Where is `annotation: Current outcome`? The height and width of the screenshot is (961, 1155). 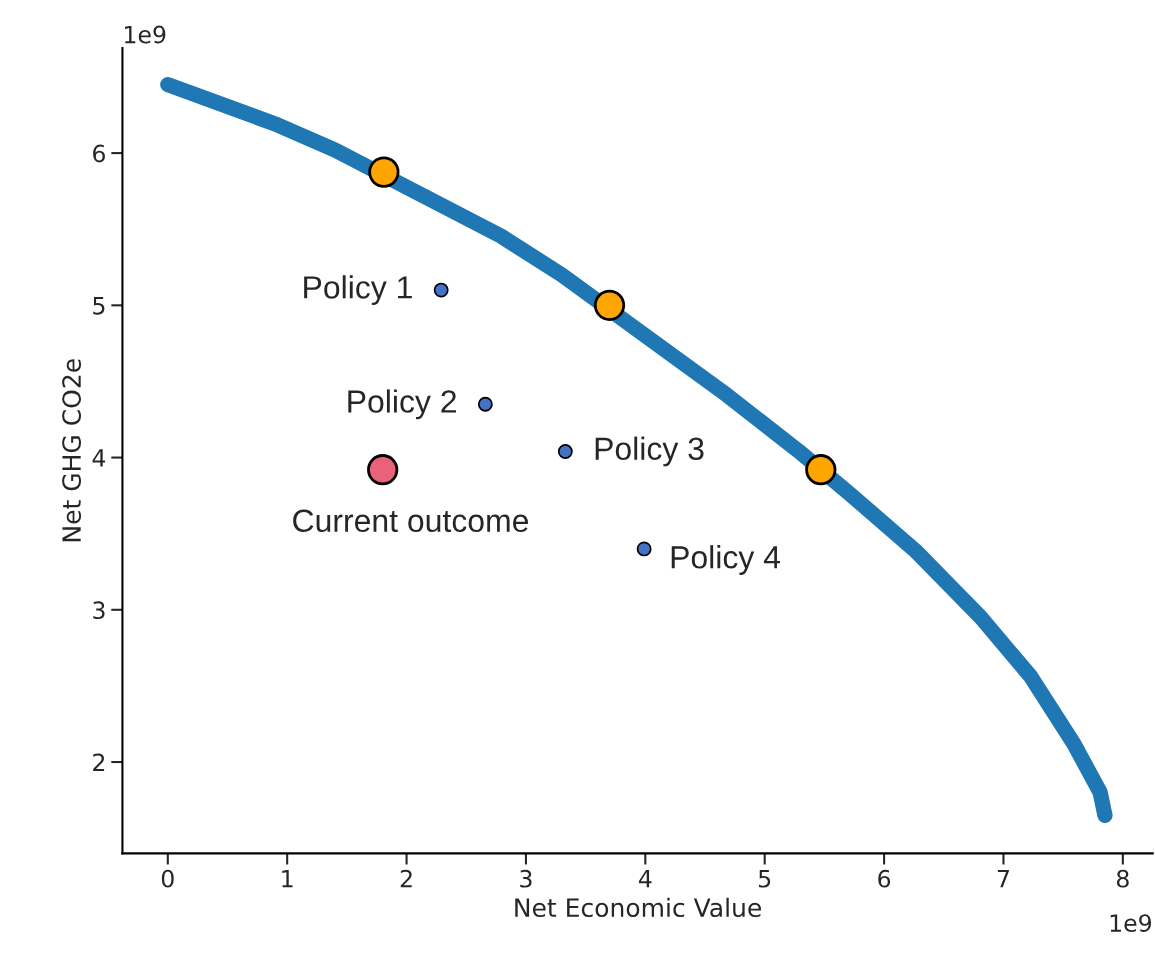
annotation: Current outcome is located at coordinates (411, 521).